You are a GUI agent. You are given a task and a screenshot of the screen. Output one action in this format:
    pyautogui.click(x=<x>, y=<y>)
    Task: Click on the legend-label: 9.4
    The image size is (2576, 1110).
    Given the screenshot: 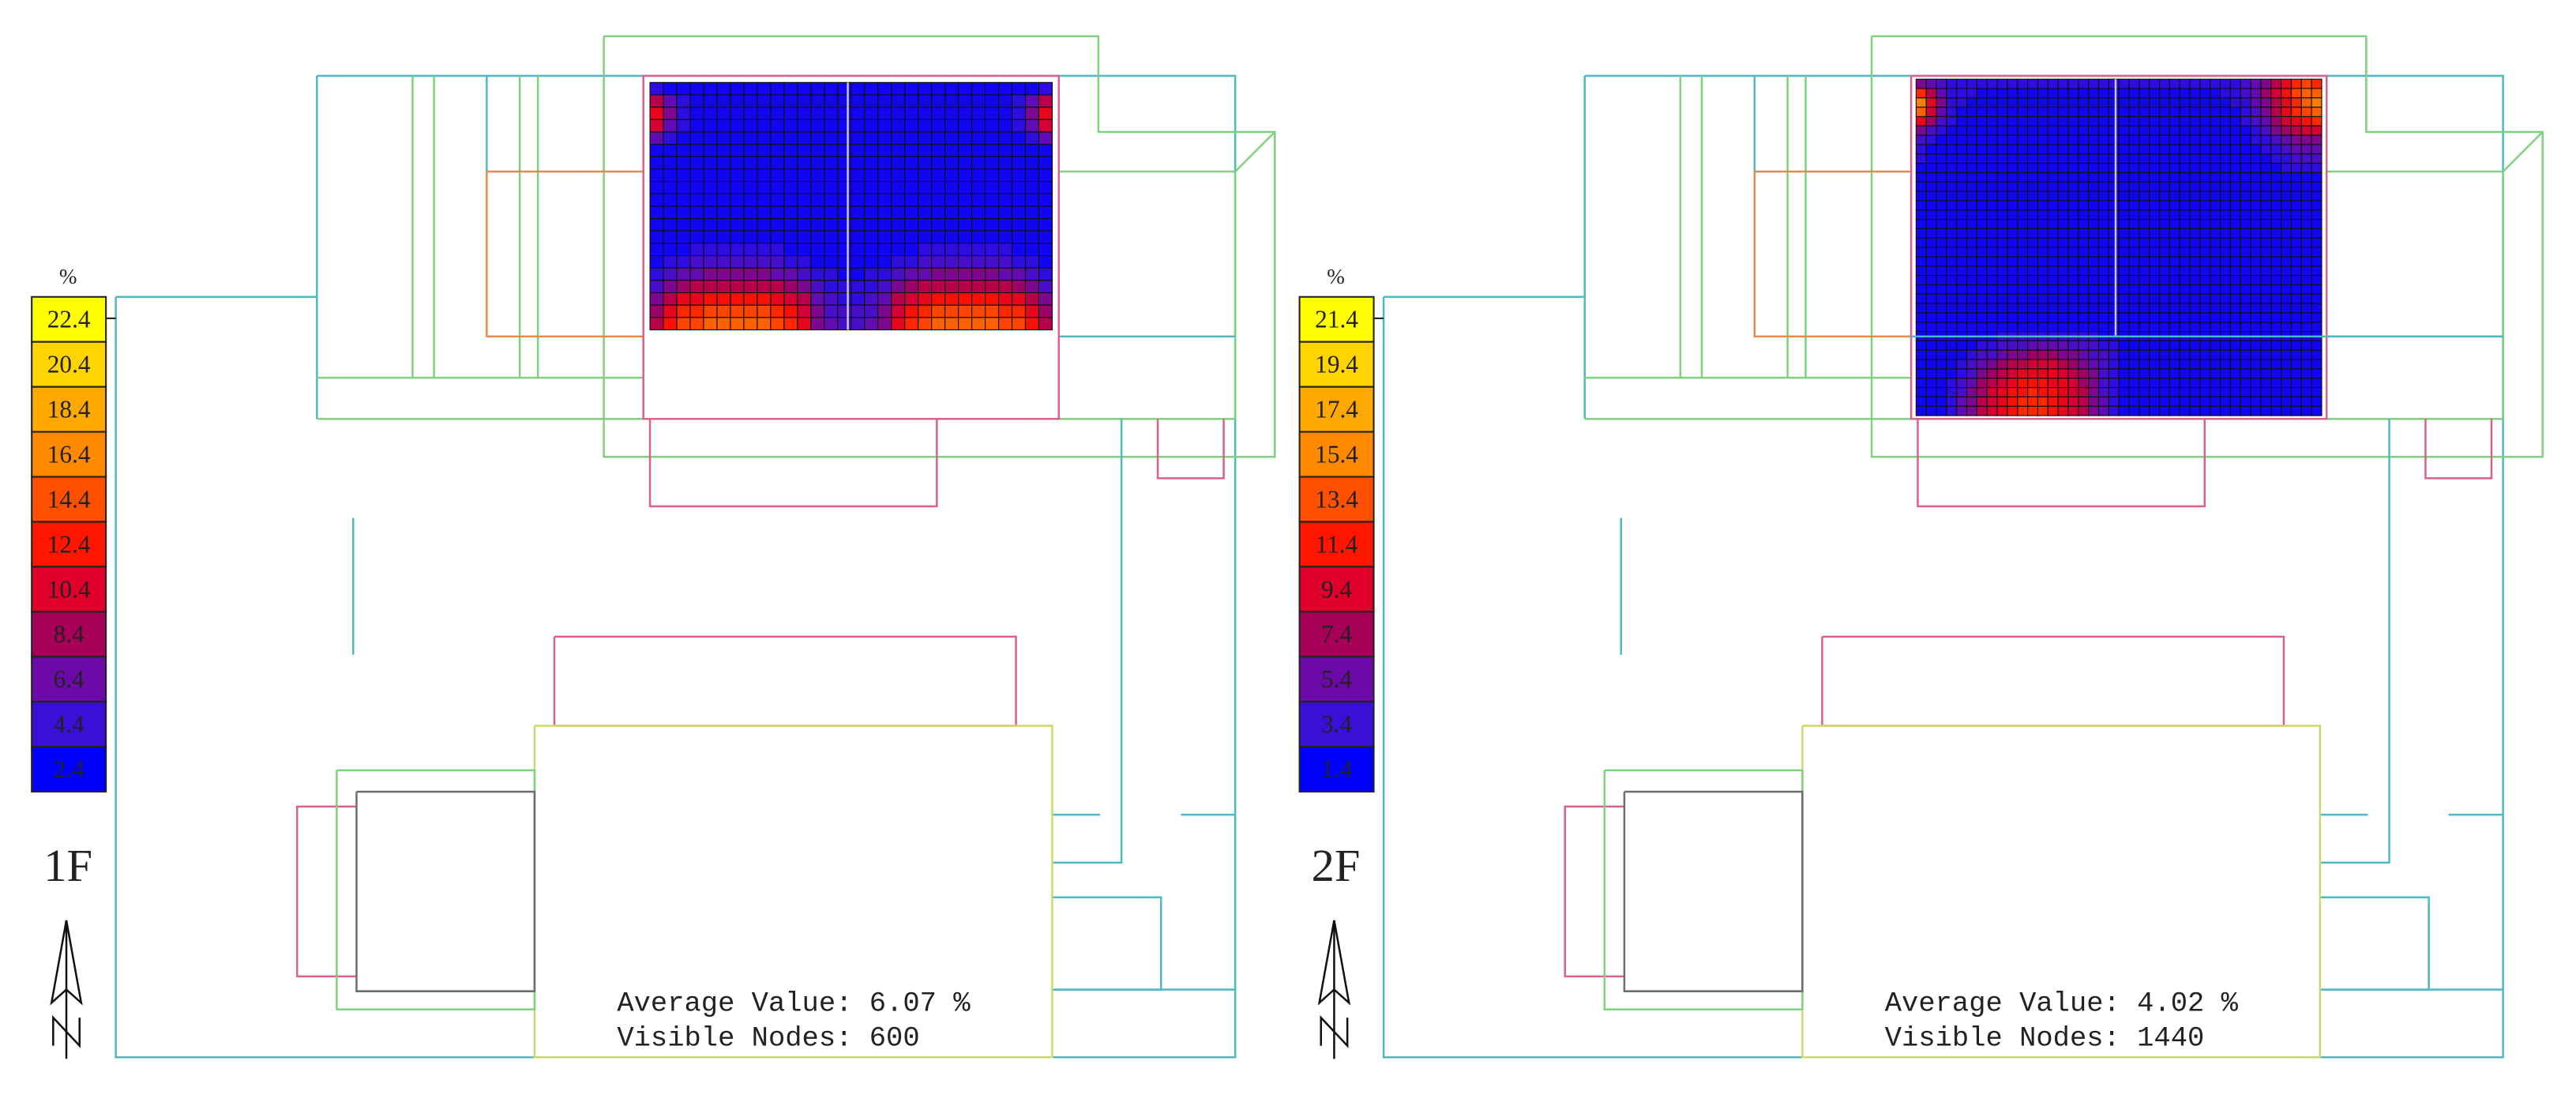 What is the action you would take?
    pyautogui.click(x=1336, y=589)
    